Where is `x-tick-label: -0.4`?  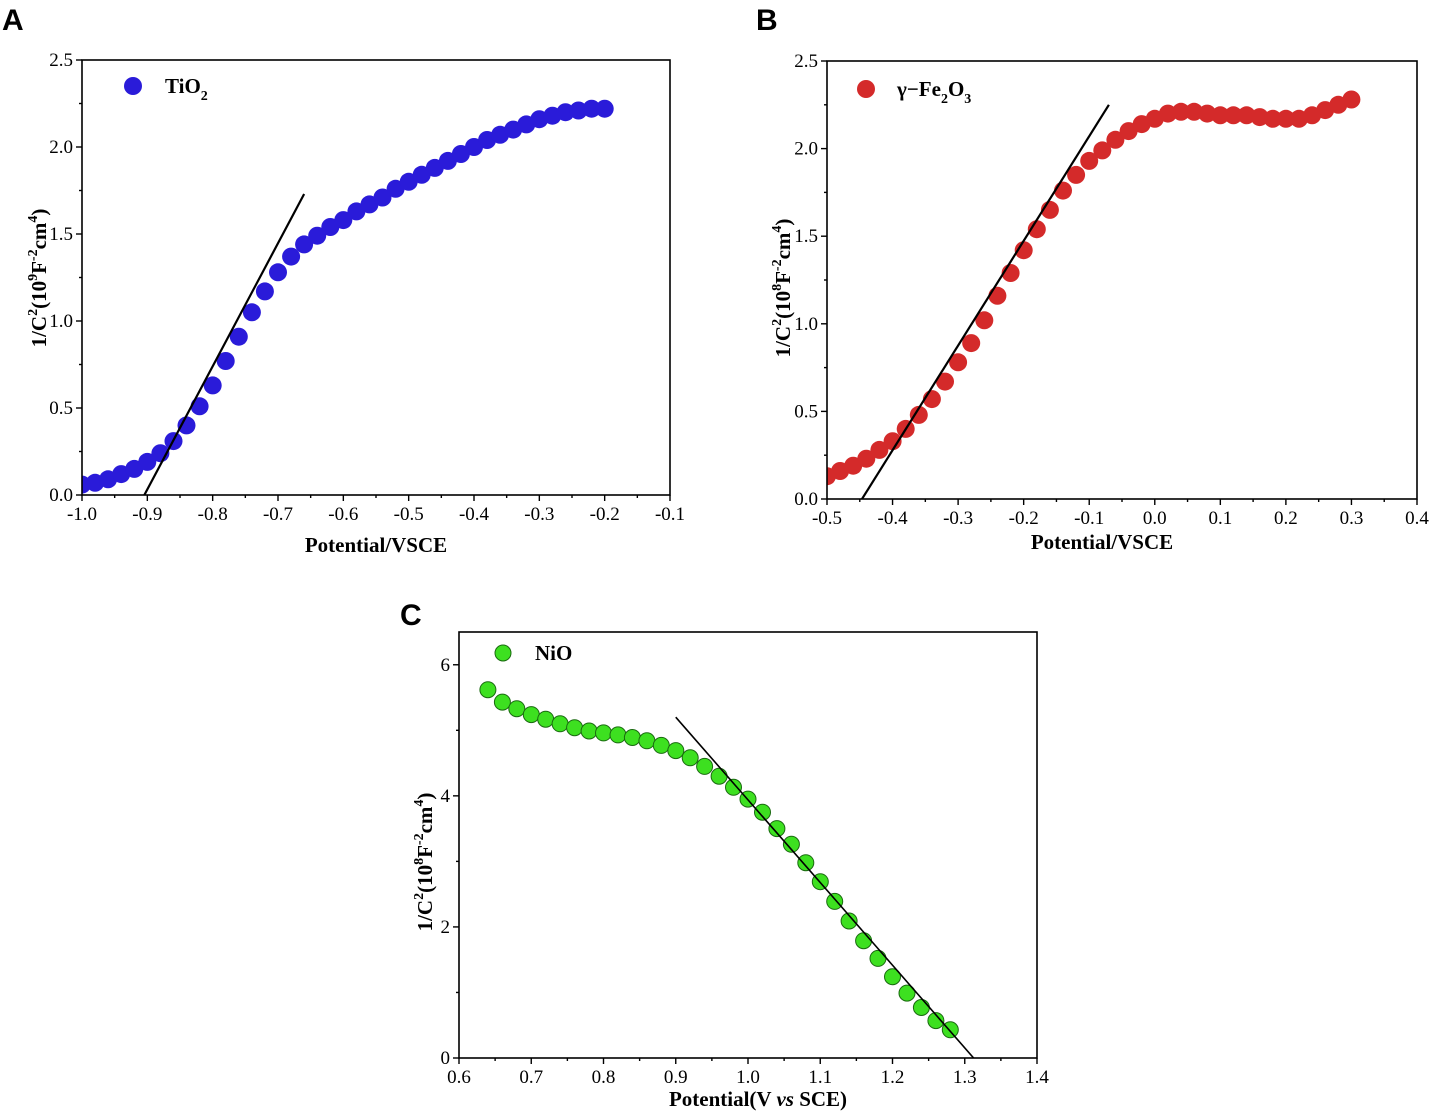
x-tick-label: -0.4 is located at coordinates (474, 514).